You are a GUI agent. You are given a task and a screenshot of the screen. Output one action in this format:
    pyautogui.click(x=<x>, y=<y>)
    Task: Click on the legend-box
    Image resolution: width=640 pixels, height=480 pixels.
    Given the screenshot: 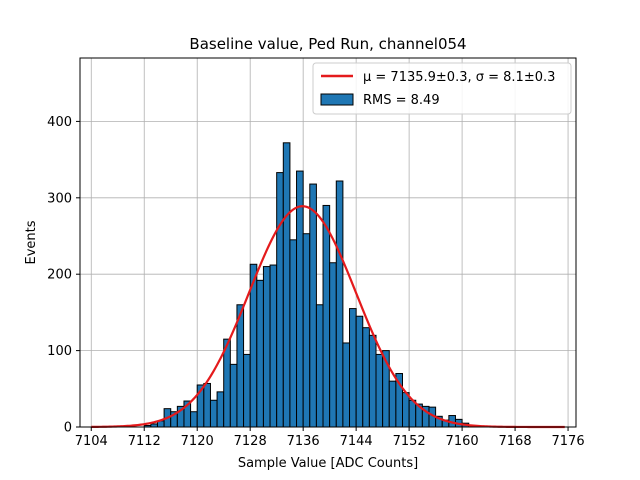 What is the action you would take?
    pyautogui.click(x=442, y=88)
    